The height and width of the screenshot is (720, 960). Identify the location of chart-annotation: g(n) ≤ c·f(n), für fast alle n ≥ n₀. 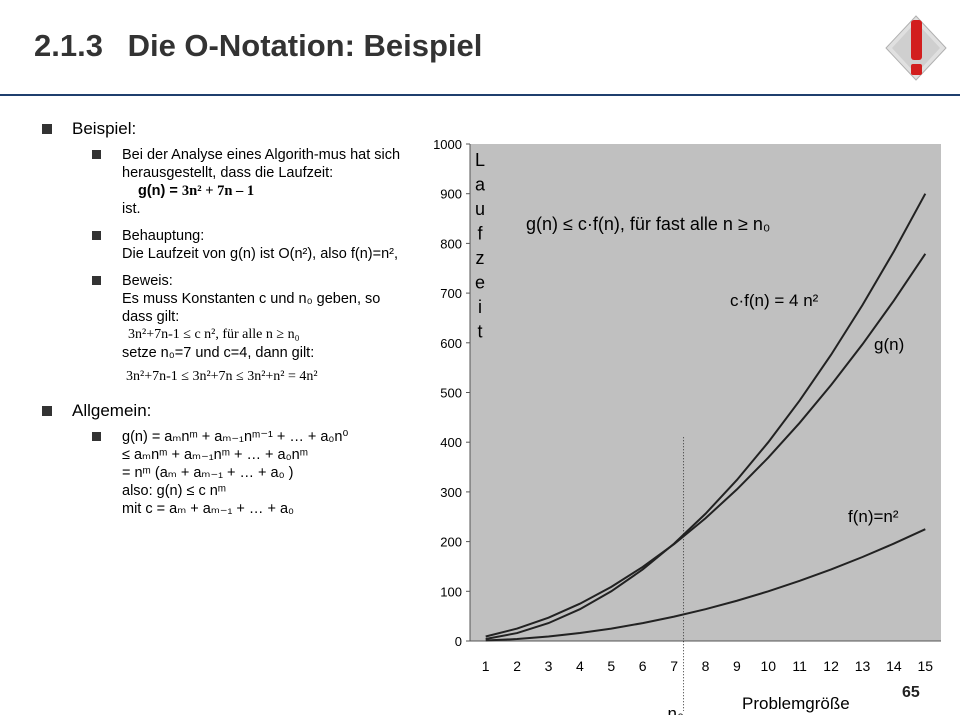
(648, 224).